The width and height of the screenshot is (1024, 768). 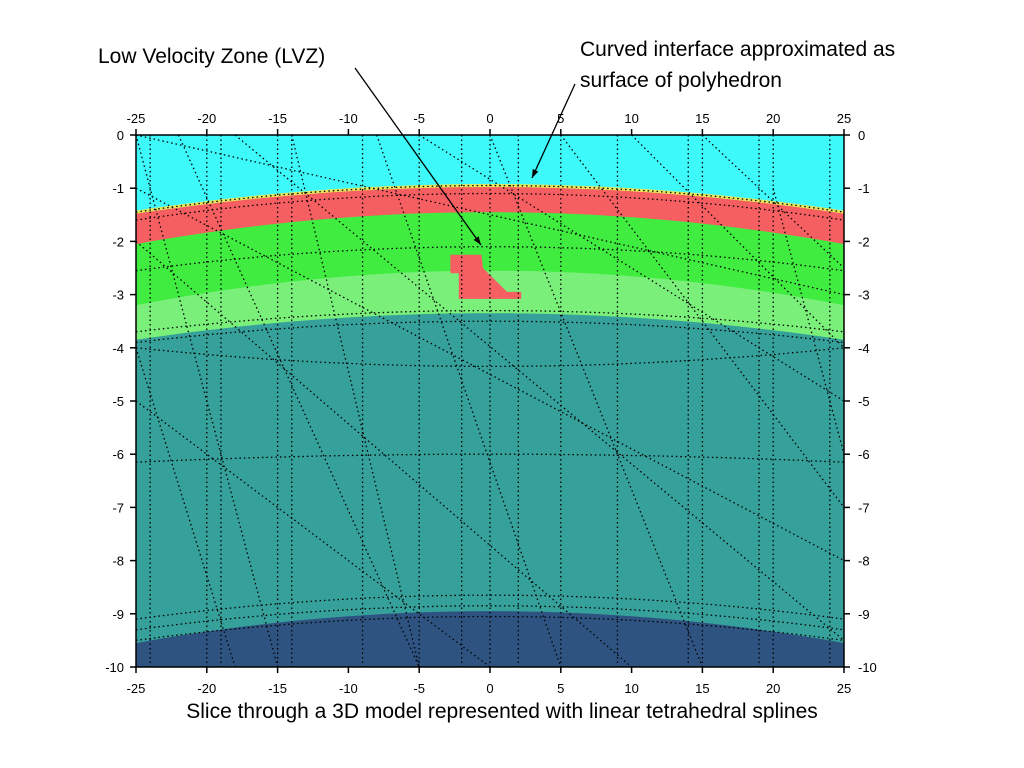 I want to click on x-tick-label-bottom: 25, so click(x=844, y=688).